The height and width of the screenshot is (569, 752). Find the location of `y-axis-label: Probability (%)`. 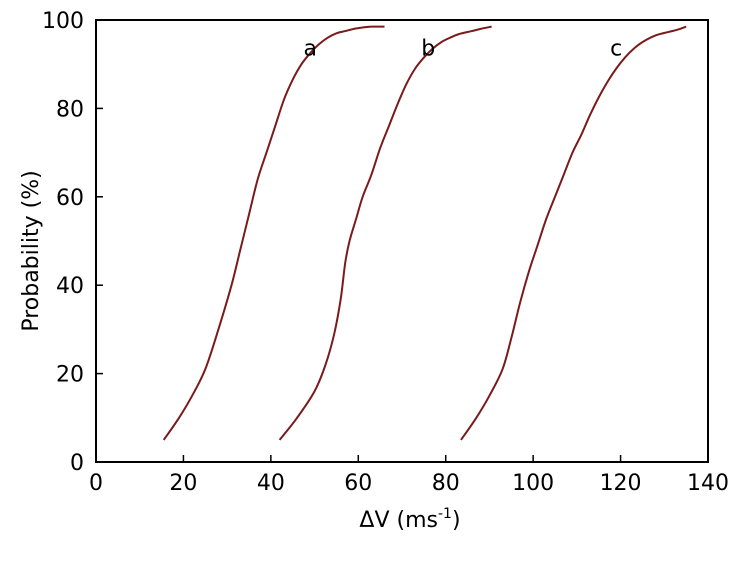

y-axis-label: Probability (%) is located at coordinates (31, 250).